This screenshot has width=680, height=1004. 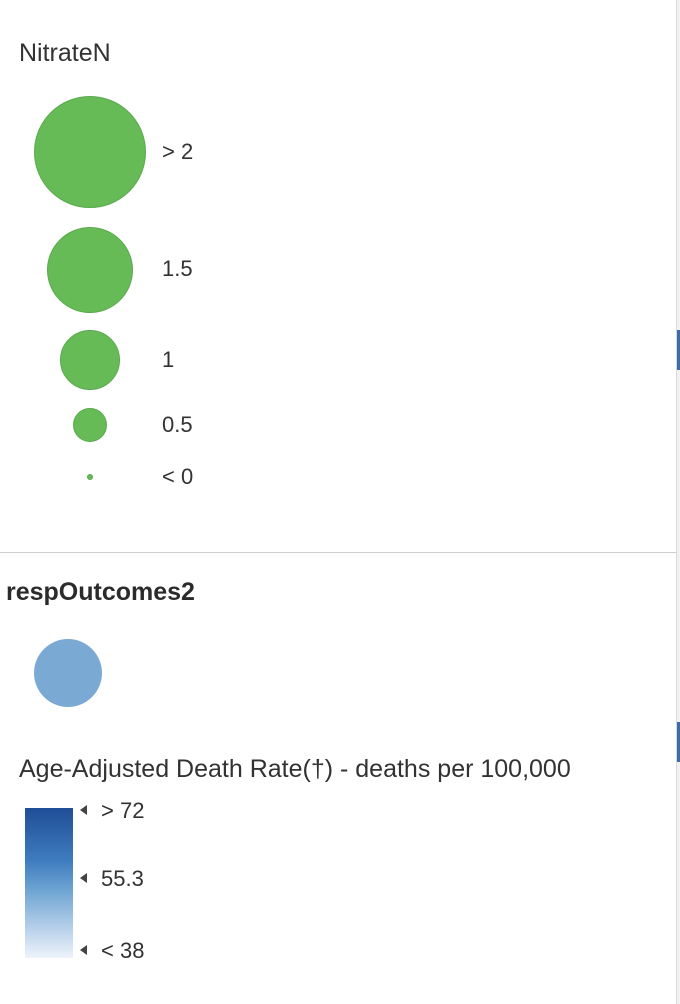 What do you see at coordinates (90, 477) in the screenshot?
I see `size-symbol-tiny` at bounding box center [90, 477].